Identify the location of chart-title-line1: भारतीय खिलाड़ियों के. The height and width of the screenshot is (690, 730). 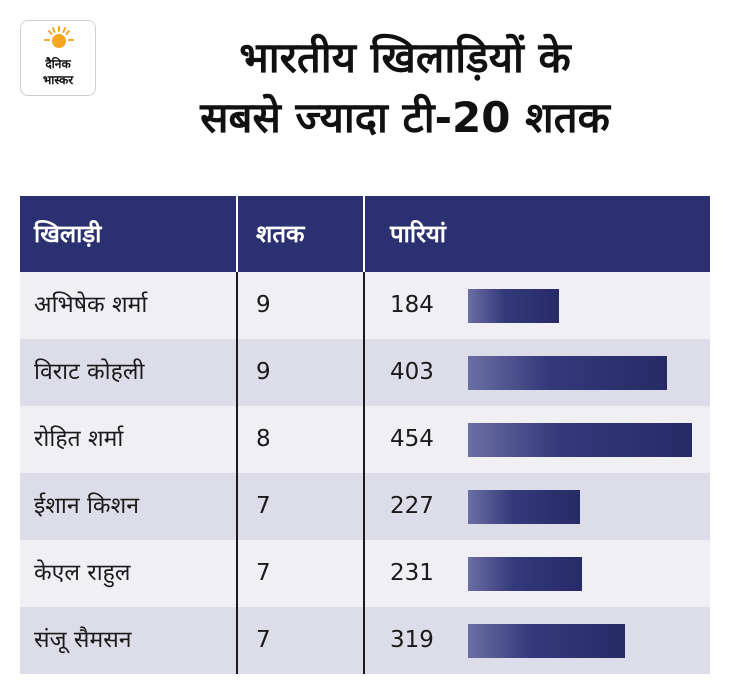
(405, 57).